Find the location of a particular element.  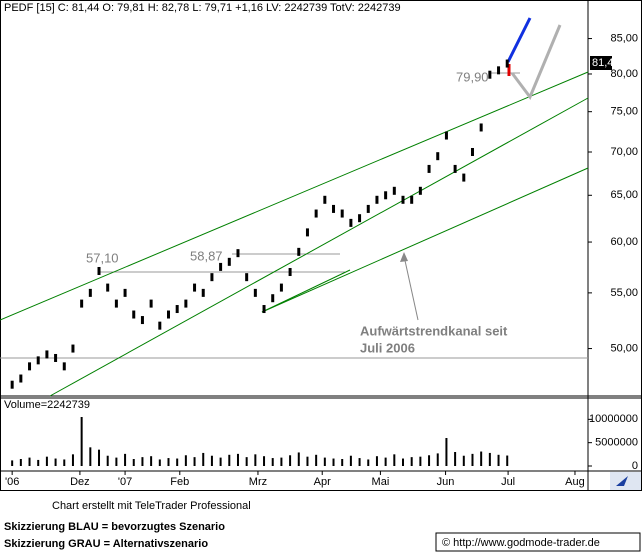

y-tick-label: 50,00 is located at coordinates (624, 348).